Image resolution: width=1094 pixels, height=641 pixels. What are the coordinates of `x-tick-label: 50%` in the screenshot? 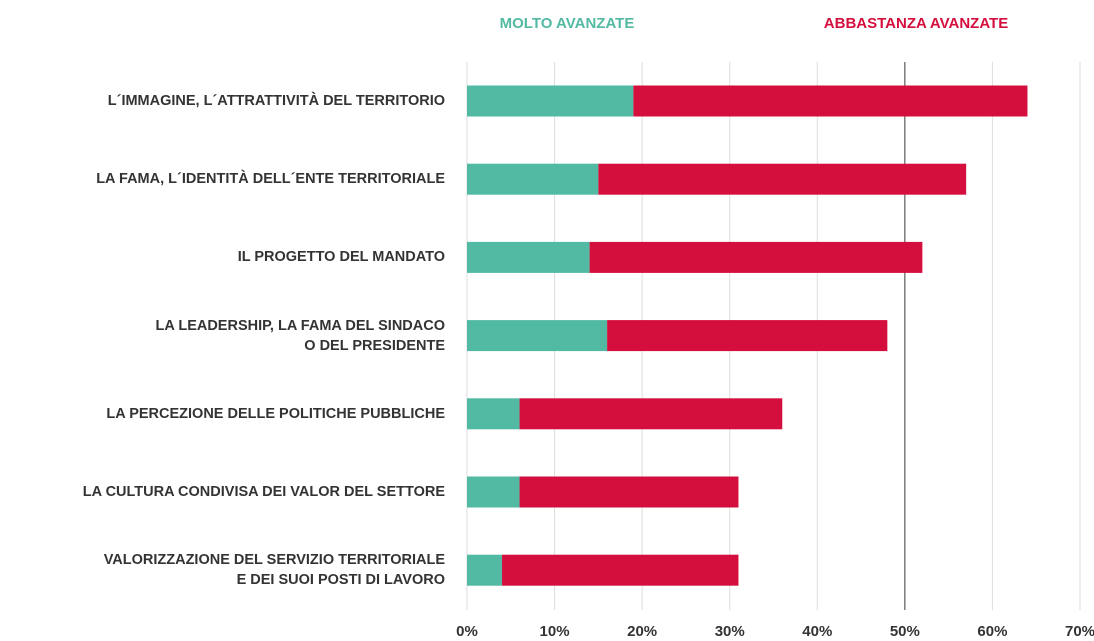 It's located at (905, 631).